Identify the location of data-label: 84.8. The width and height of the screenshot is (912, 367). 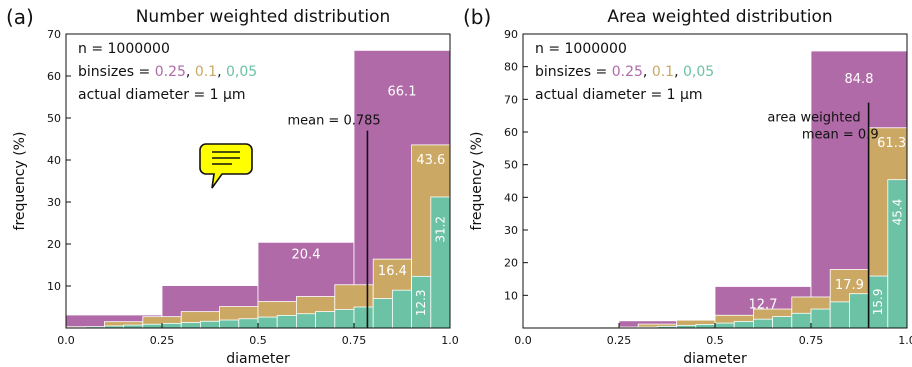
(859, 79).